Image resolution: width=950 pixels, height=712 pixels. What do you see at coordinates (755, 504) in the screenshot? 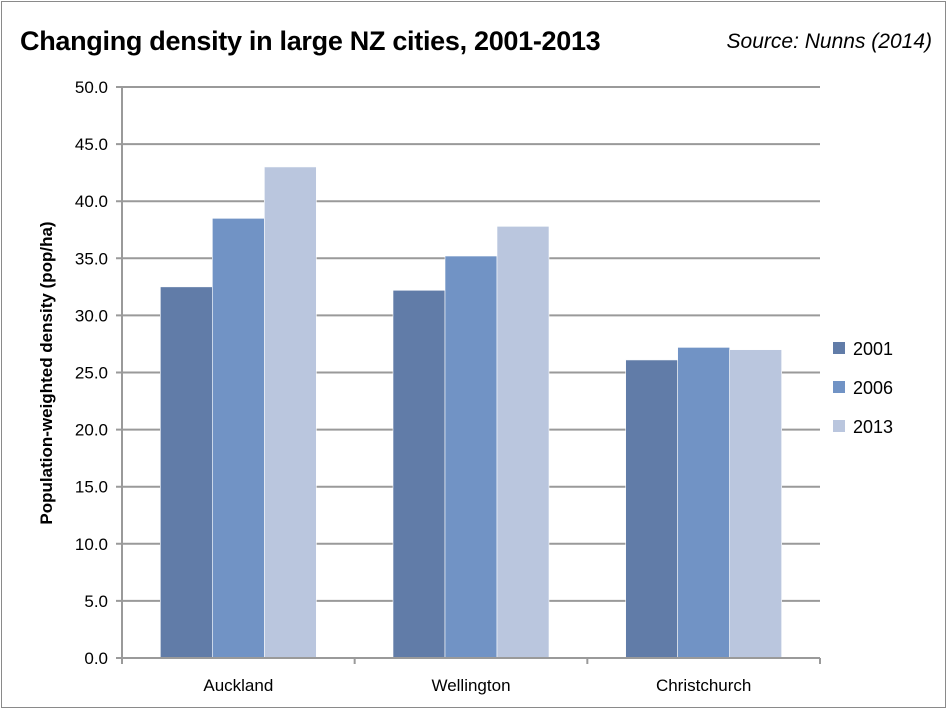
I see `bar-2013-christchurch` at bounding box center [755, 504].